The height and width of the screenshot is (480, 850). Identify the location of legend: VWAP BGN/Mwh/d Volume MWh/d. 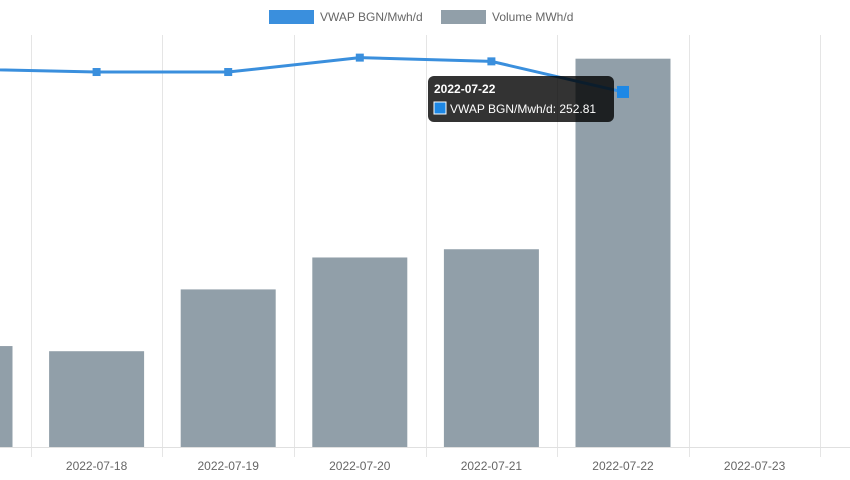
(421, 17).